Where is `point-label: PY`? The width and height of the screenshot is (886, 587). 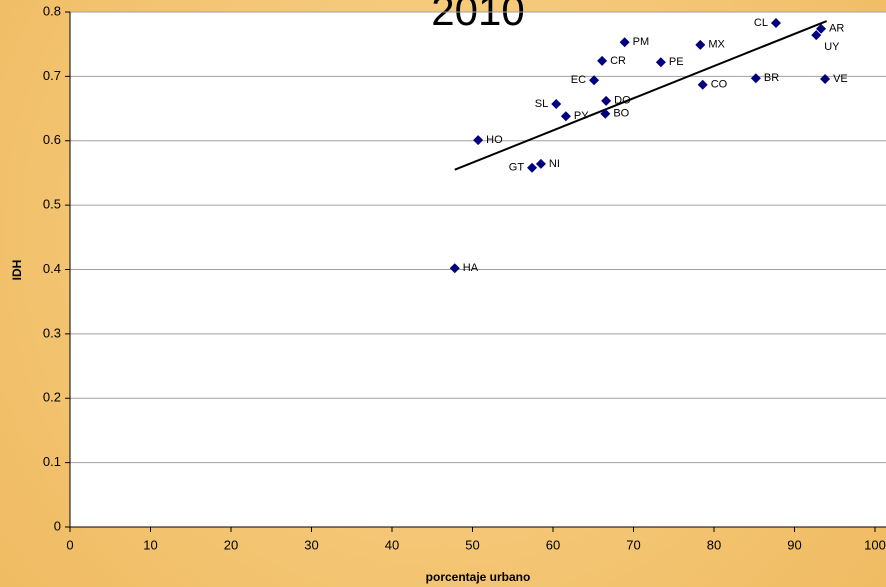
point-label: PY is located at coordinates (581, 116).